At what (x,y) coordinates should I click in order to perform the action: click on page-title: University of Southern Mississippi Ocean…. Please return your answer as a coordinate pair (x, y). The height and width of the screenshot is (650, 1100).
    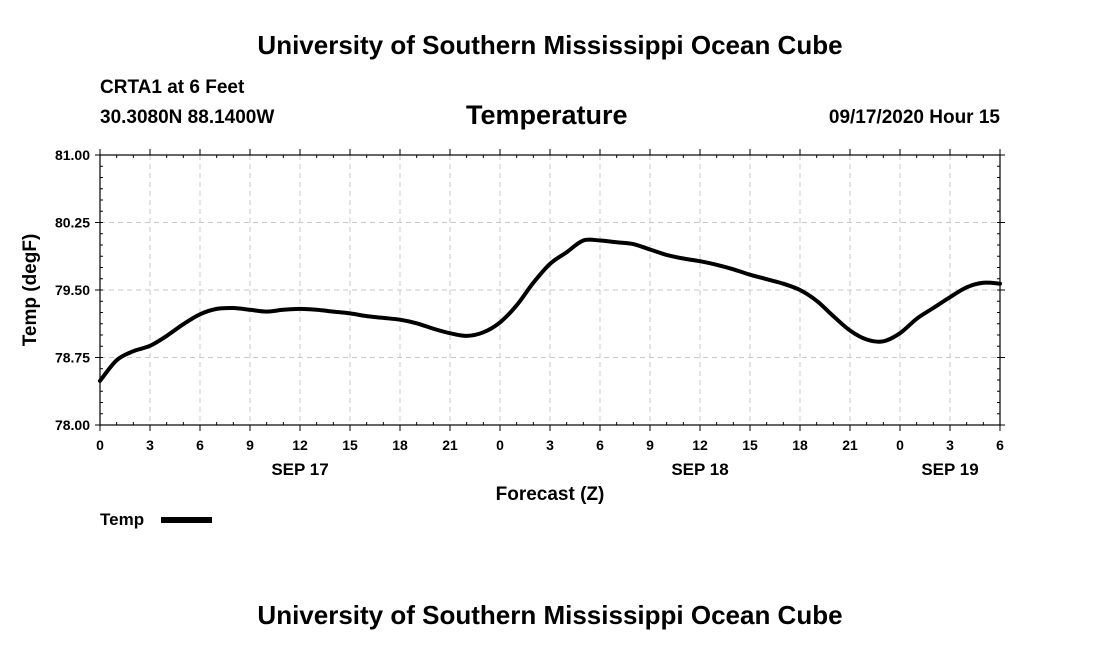
    Looking at the image, I should click on (550, 45).